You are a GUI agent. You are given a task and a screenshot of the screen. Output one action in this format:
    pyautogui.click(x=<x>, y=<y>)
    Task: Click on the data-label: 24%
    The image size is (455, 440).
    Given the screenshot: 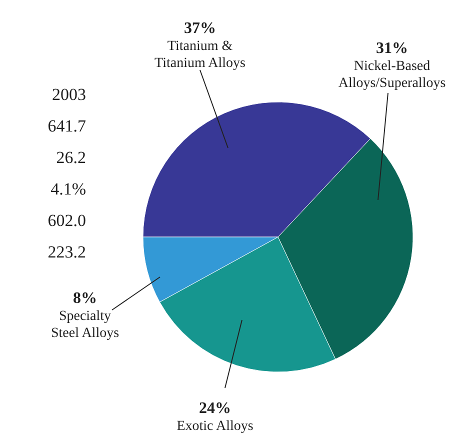 What is the action you would take?
    pyautogui.click(x=215, y=408)
    